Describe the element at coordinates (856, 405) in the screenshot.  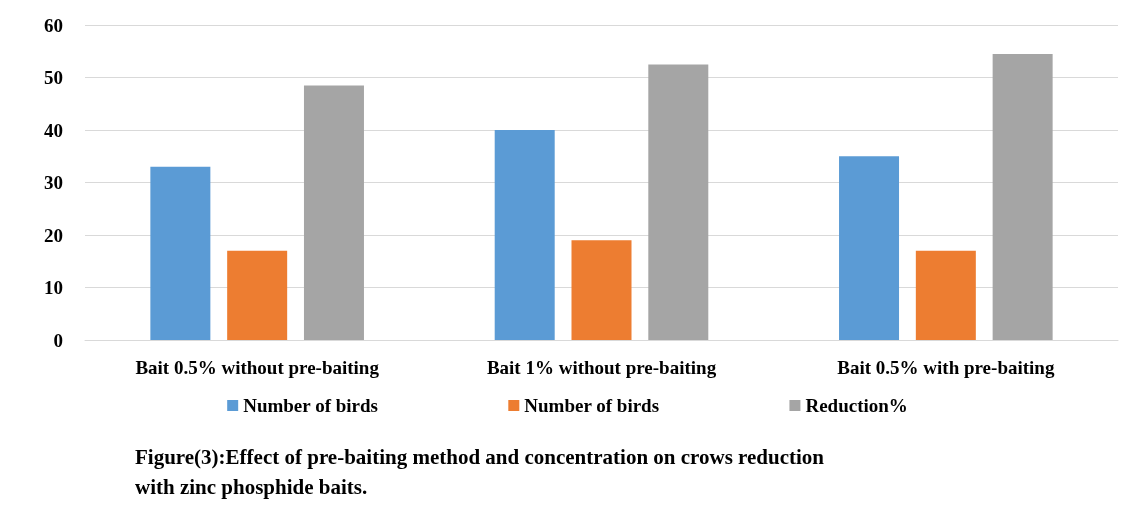
I see `legend-label: Reduction%` at that location.